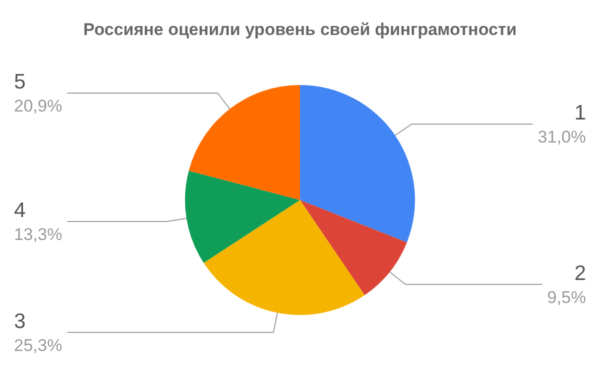 The width and height of the screenshot is (600, 370). What do you see at coordinates (580, 113) in the screenshot?
I see `slice-label: 1` at bounding box center [580, 113].